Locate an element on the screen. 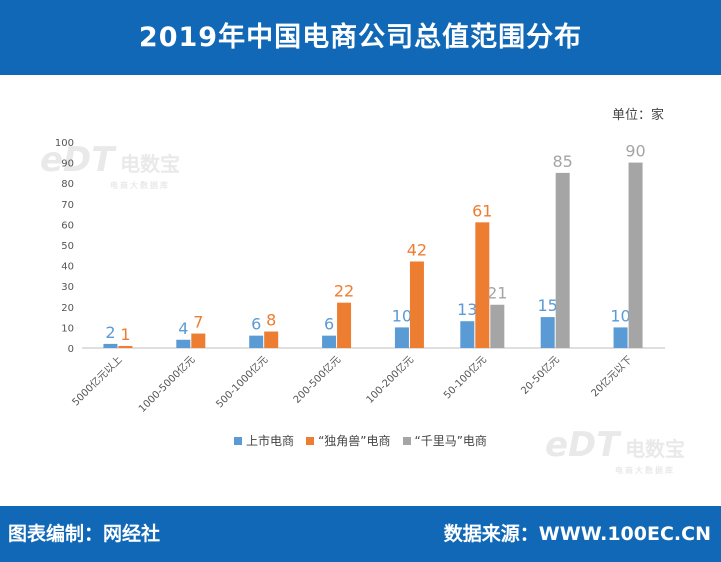 Image resolution: width=721 pixels, height=562 pixels. legend-item: “独角兽”电商 is located at coordinates (348, 440).